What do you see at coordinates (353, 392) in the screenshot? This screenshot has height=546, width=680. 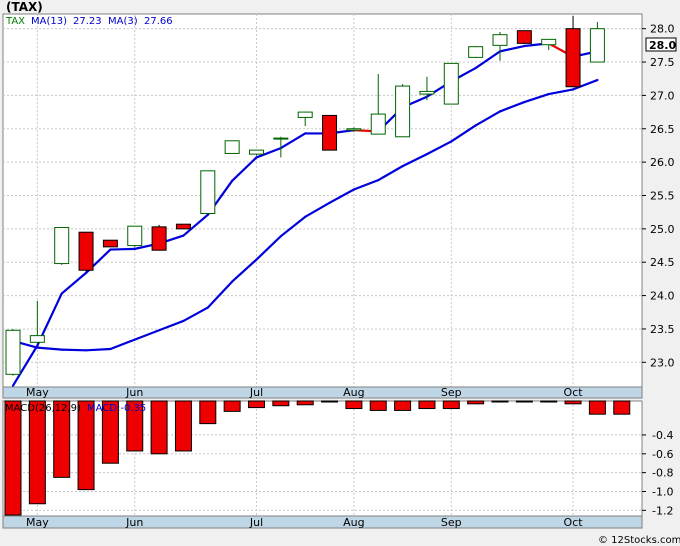 I see `price-x-tick-label: Aug` at bounding box center [353, 392].